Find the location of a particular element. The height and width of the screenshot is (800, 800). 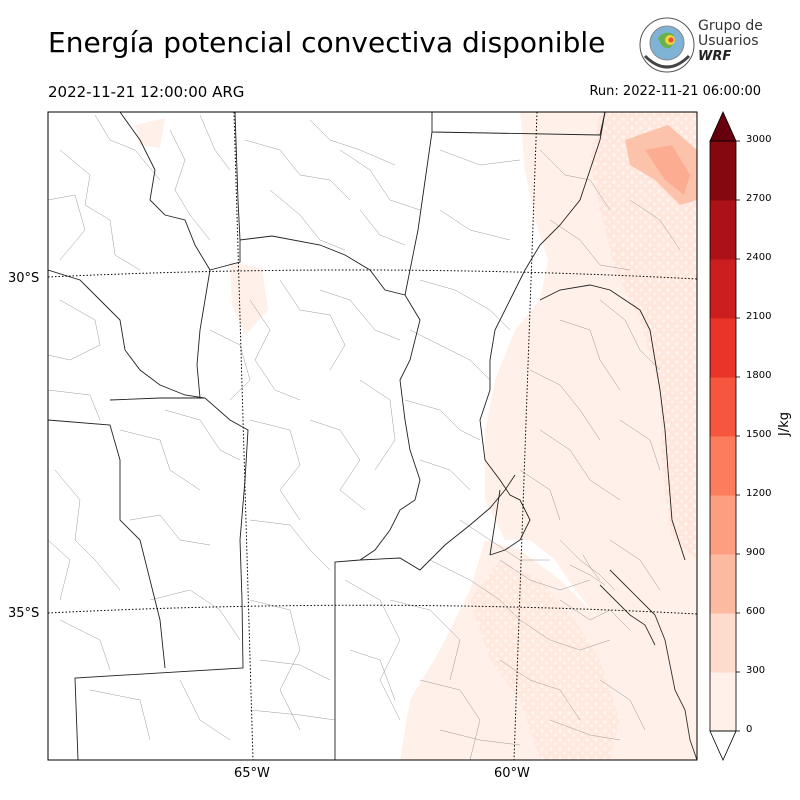

colorbar-over-arrow is located at coordinates (723, 126).